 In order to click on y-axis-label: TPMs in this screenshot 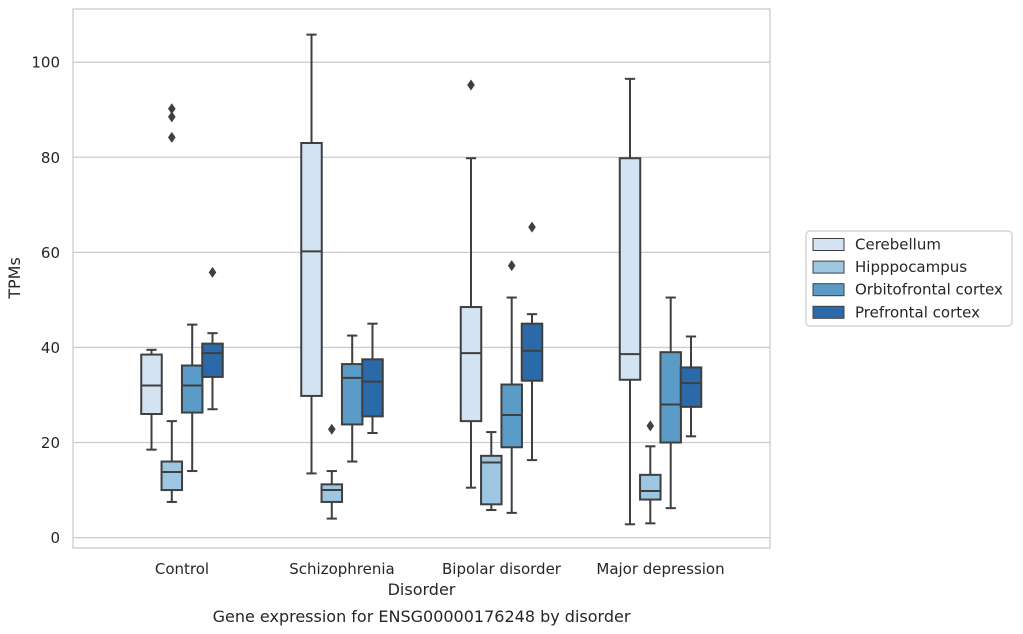, I will do `click(14, 278)`.